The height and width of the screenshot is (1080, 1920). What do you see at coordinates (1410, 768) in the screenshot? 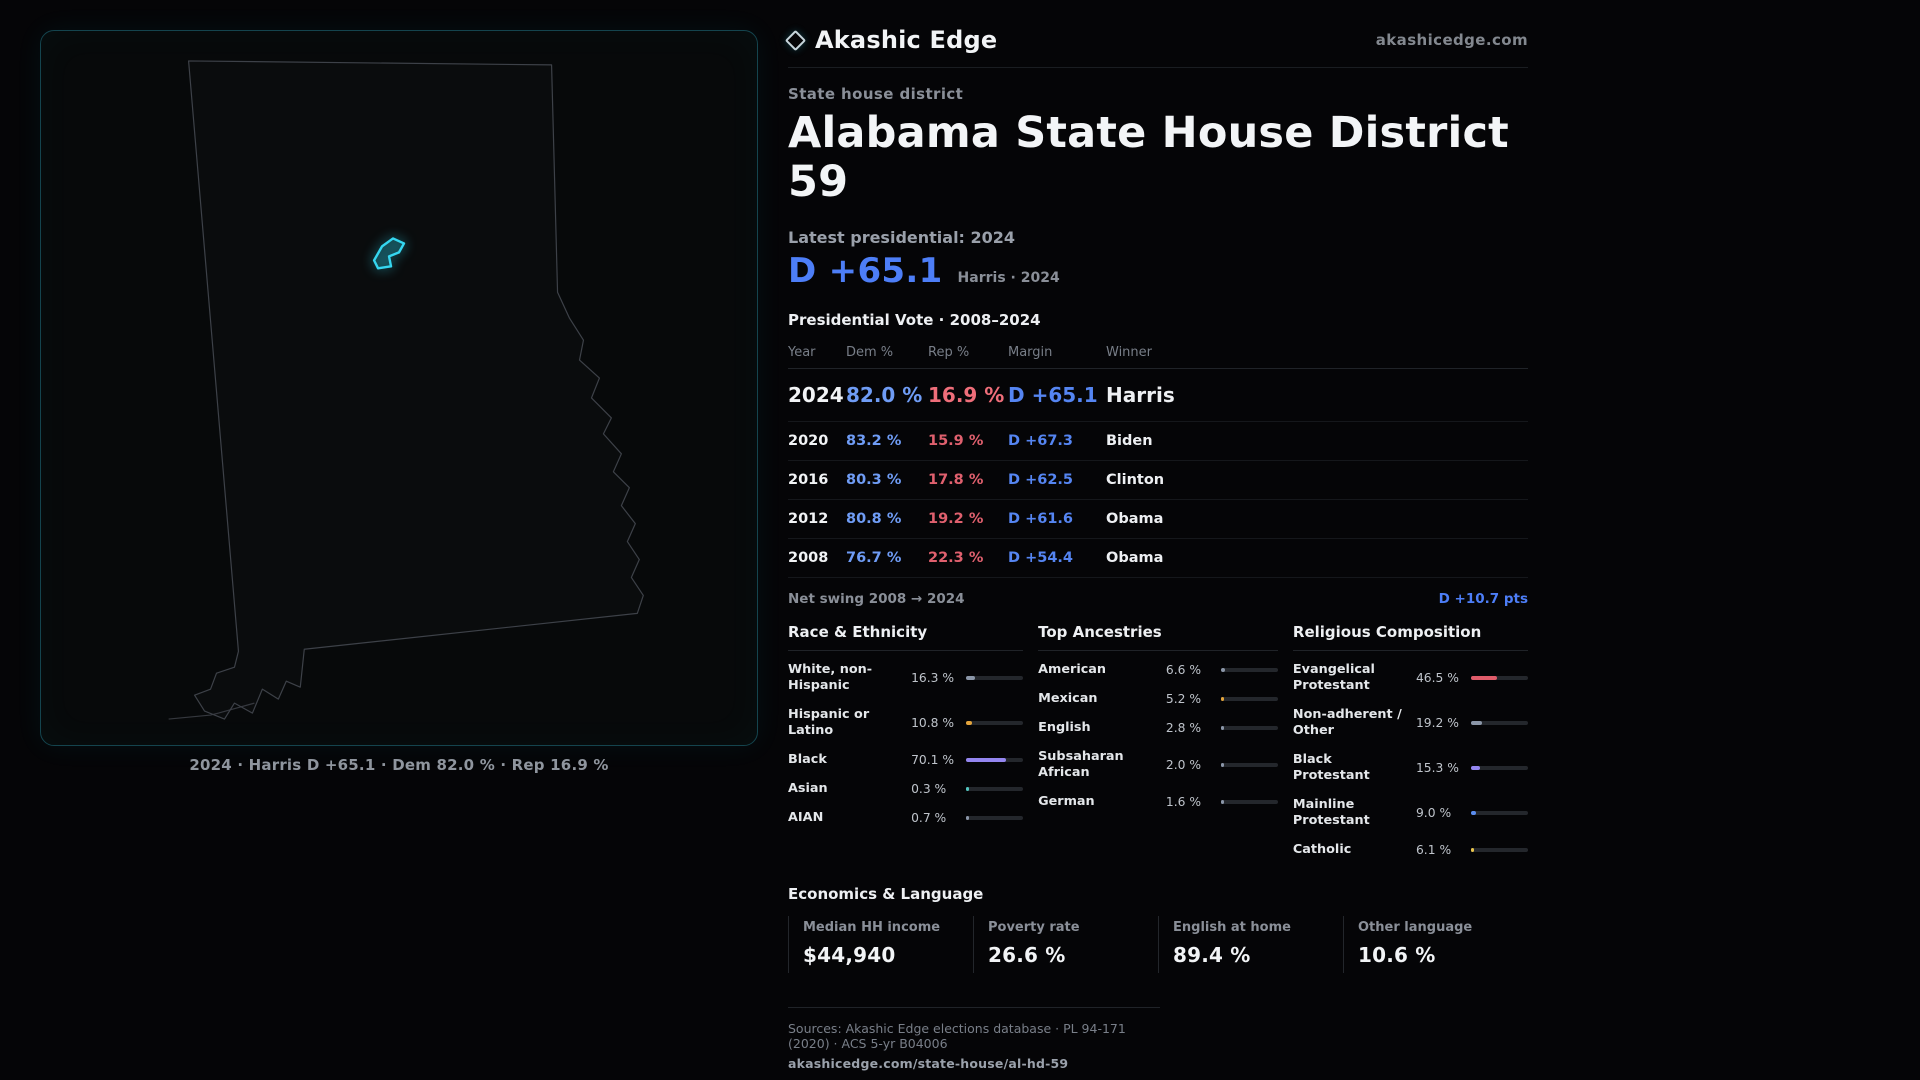
I see `demo-row: Black Protestant 15.3 %` at bounding box center [1410, 768].